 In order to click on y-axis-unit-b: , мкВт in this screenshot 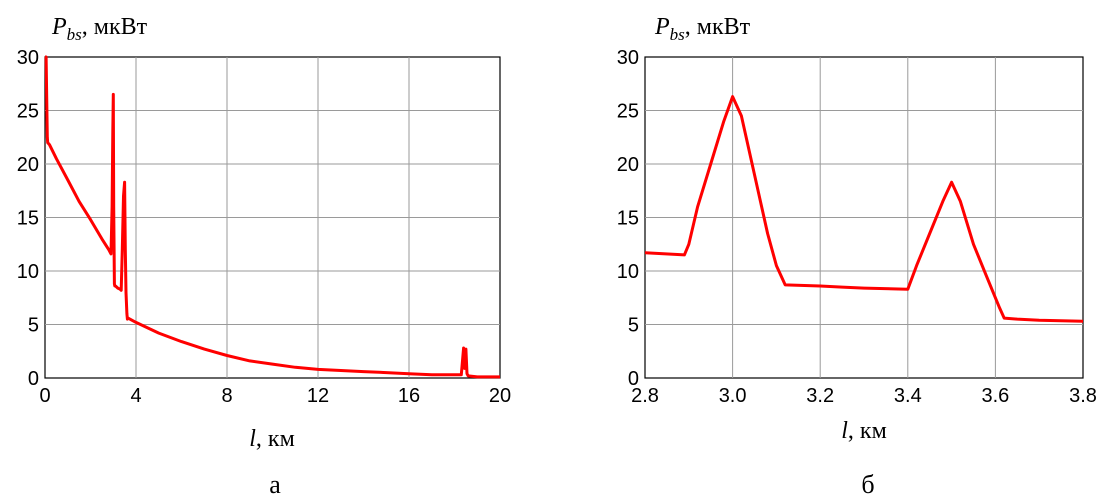, I will do `click(718, 27)`.